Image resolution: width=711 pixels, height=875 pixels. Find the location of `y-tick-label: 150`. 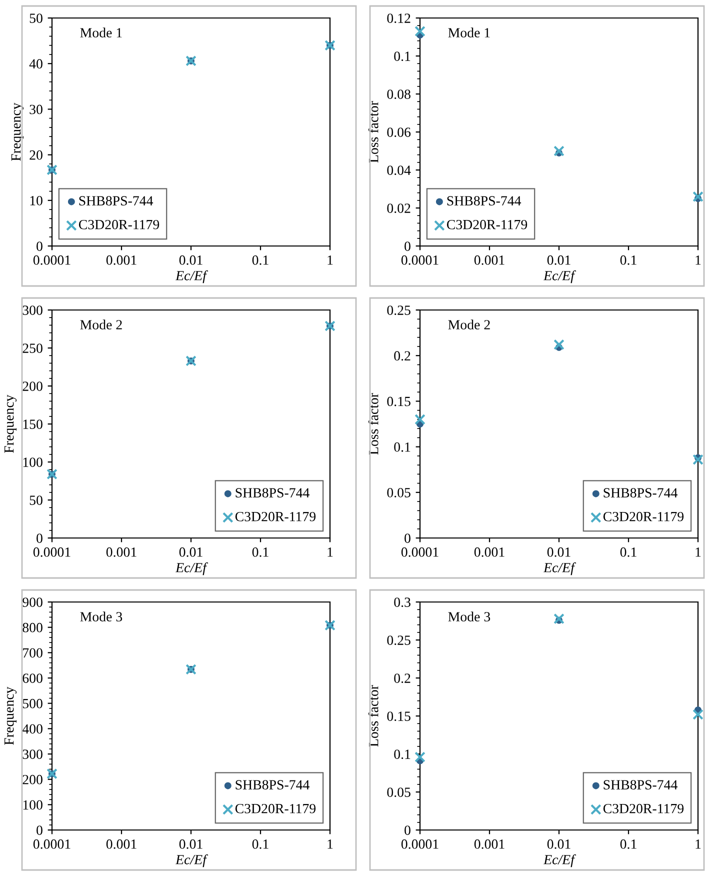

y-tick-label: 150 is located at coordinates (32, 424).